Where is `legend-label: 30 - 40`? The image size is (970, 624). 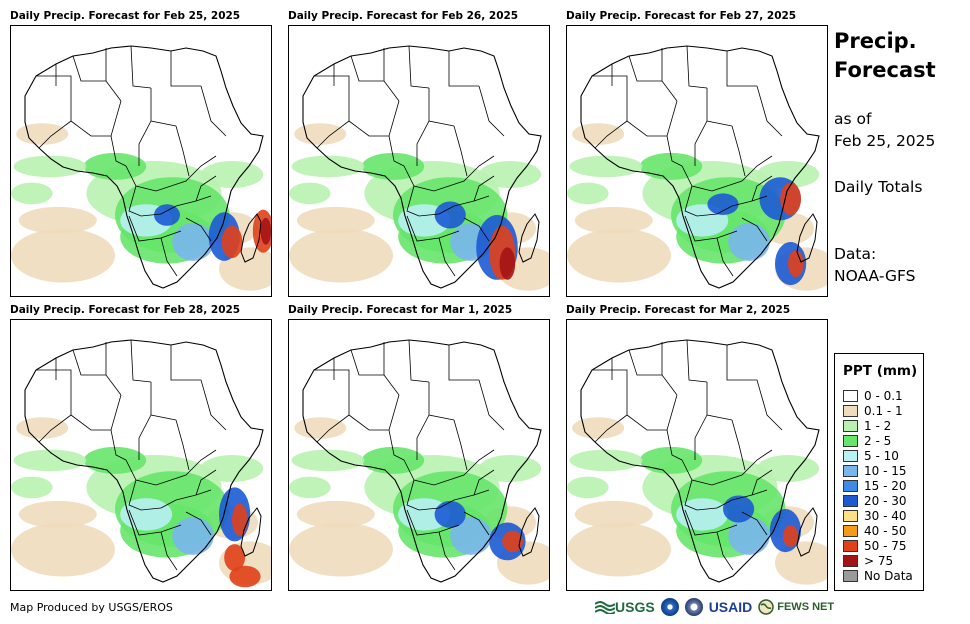 legend-label: 30 - 40 is located at coordinates (885, 515).